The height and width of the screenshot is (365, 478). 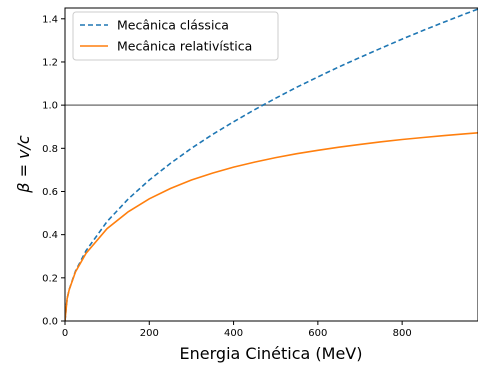 I want to click on legend: Mecânica clássica Mecânica relativística, so click(x=175, y=36).